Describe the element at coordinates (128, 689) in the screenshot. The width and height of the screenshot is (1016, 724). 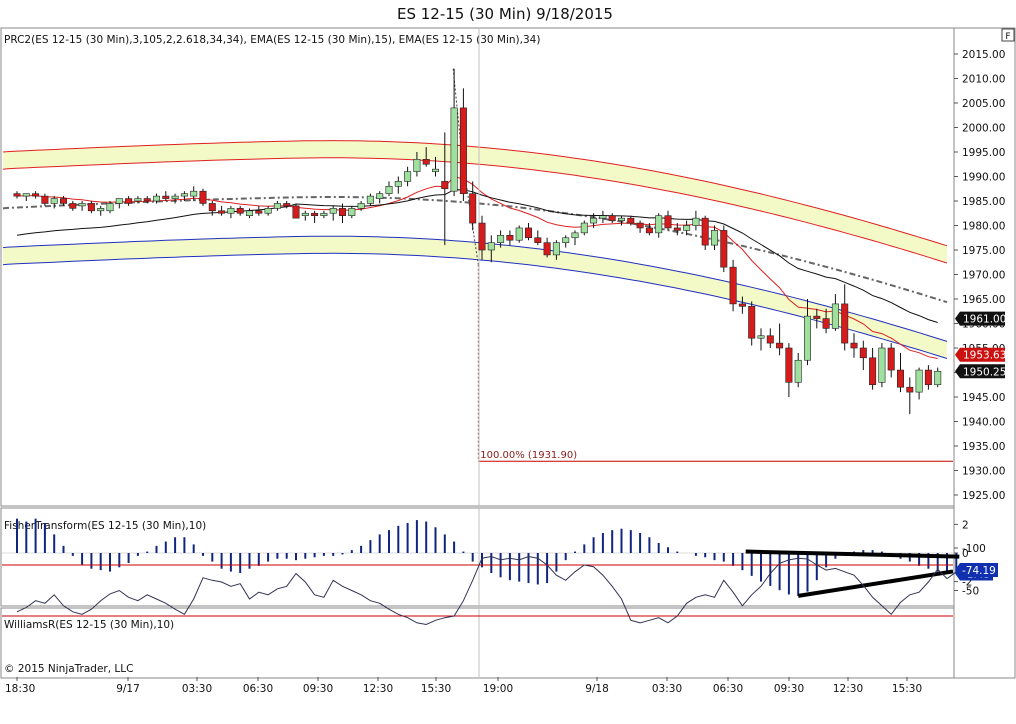
I see `time-tick-label: 9/17` at that location.